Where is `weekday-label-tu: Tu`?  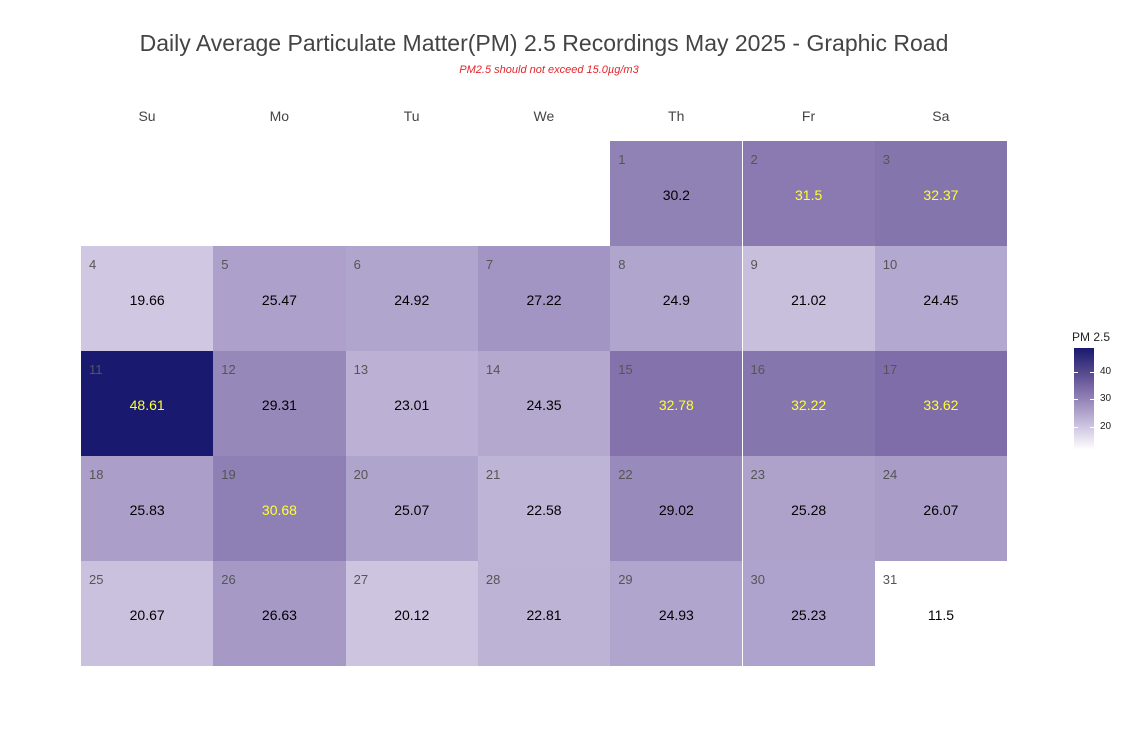 weekday-label-tu: Tu is located at coordinates (411, 116).